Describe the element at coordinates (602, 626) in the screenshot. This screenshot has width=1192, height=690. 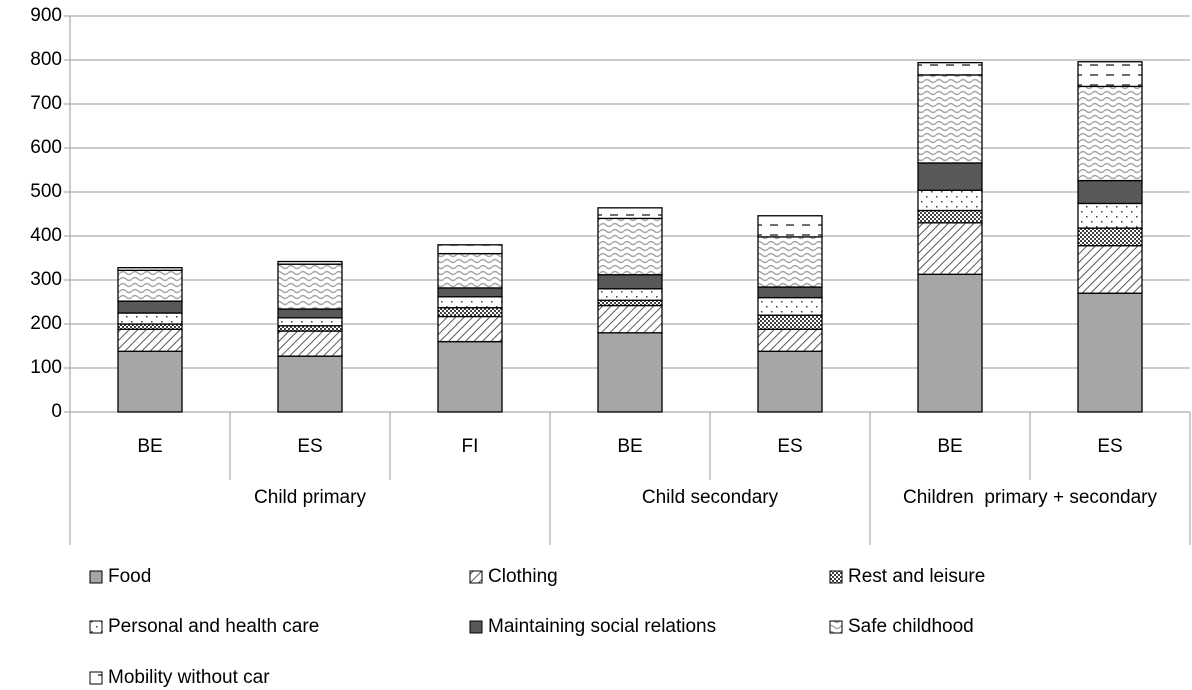
I see `legend-label: Maintaining social relations` at that location.